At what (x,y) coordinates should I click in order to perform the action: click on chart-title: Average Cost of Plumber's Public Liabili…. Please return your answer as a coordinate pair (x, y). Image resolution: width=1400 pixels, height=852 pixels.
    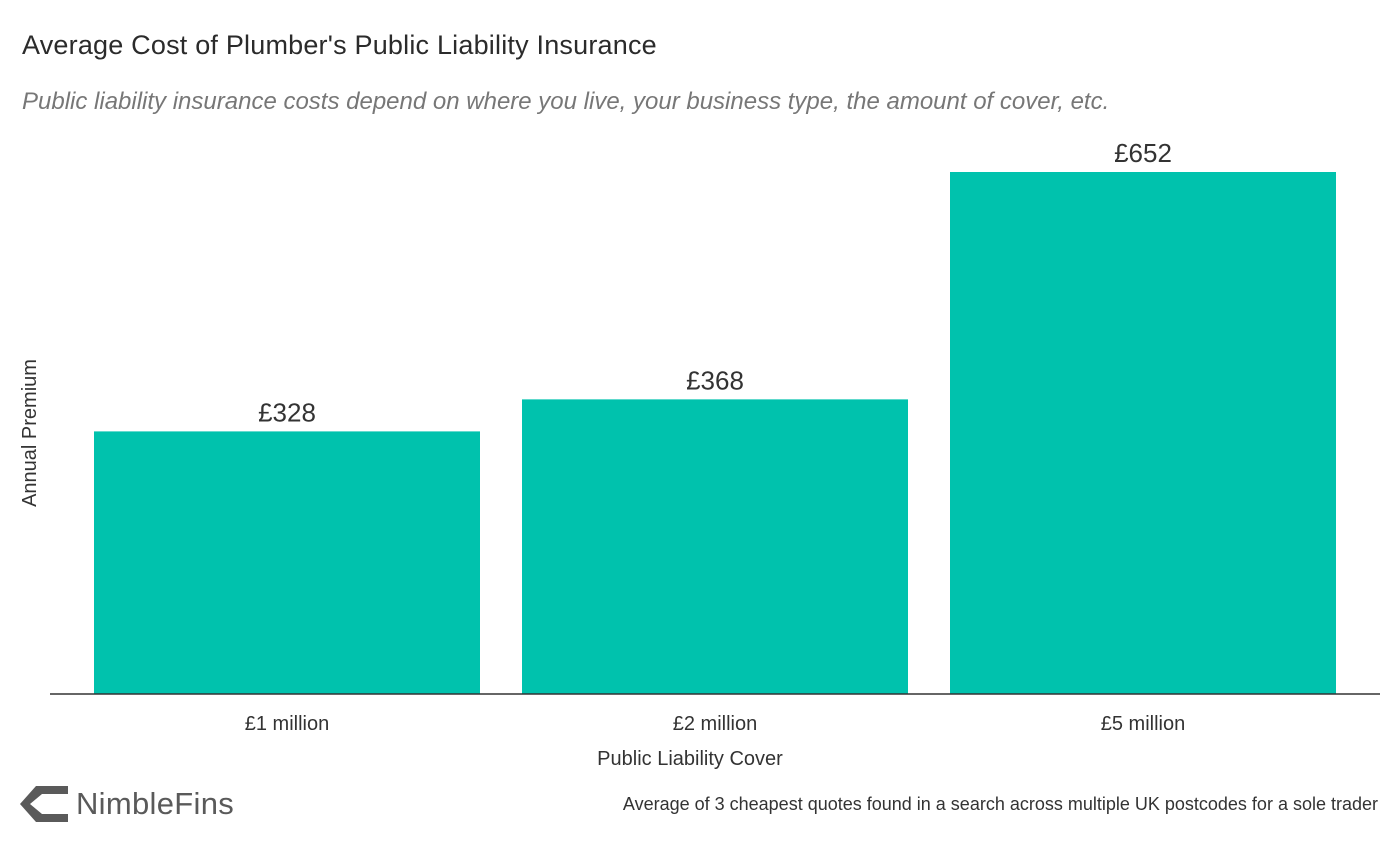
    Looking at the image, I should click on (339, 45).